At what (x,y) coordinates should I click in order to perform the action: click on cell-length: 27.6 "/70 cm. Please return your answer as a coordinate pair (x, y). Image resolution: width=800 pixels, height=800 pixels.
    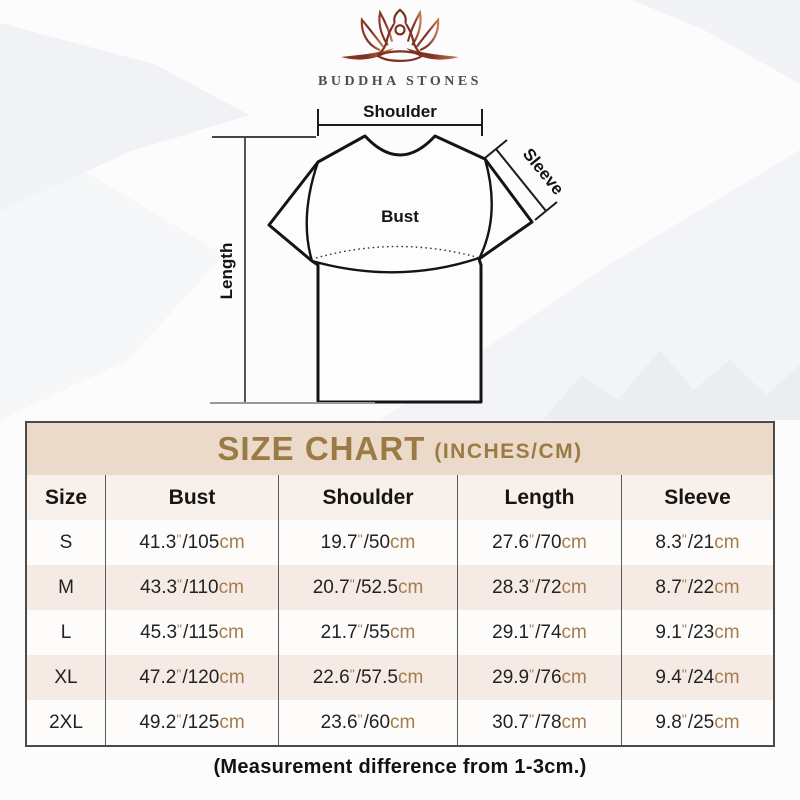
    Looking at the image, I should click on (540, 542).